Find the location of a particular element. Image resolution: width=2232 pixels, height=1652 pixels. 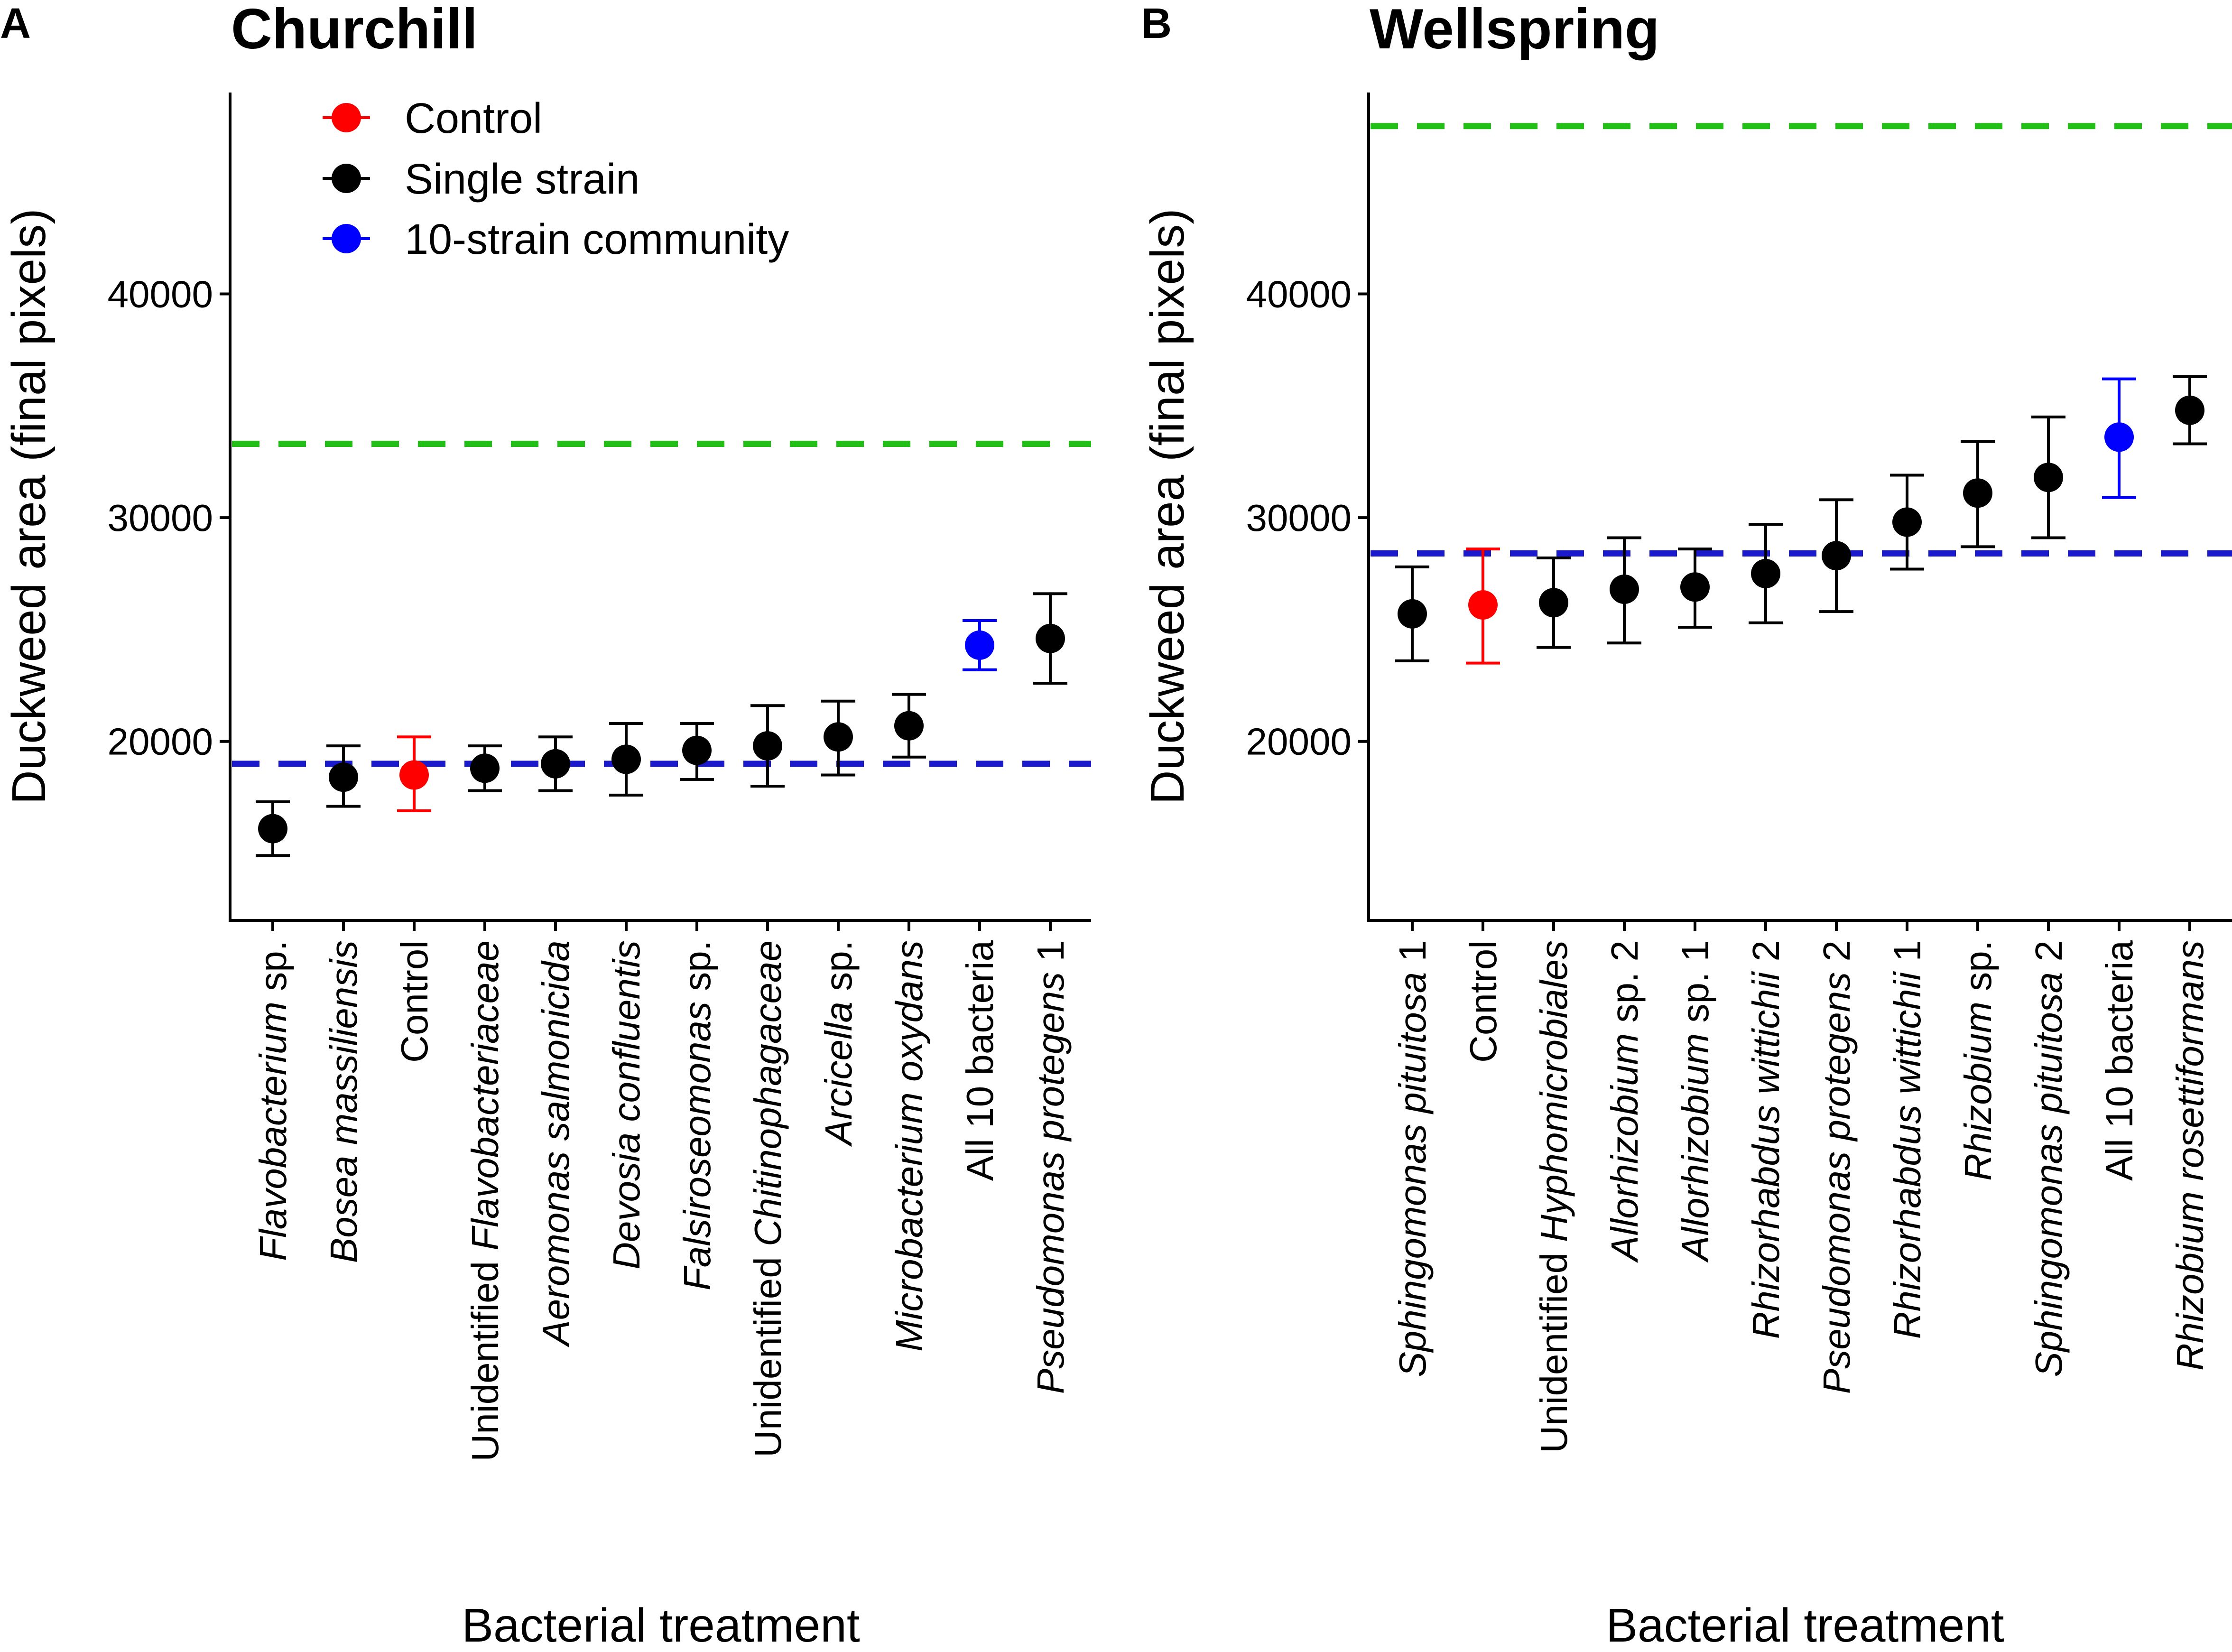

x-category-label: Rhizobium rosettiformans is located at coordinates (2190, 1155).